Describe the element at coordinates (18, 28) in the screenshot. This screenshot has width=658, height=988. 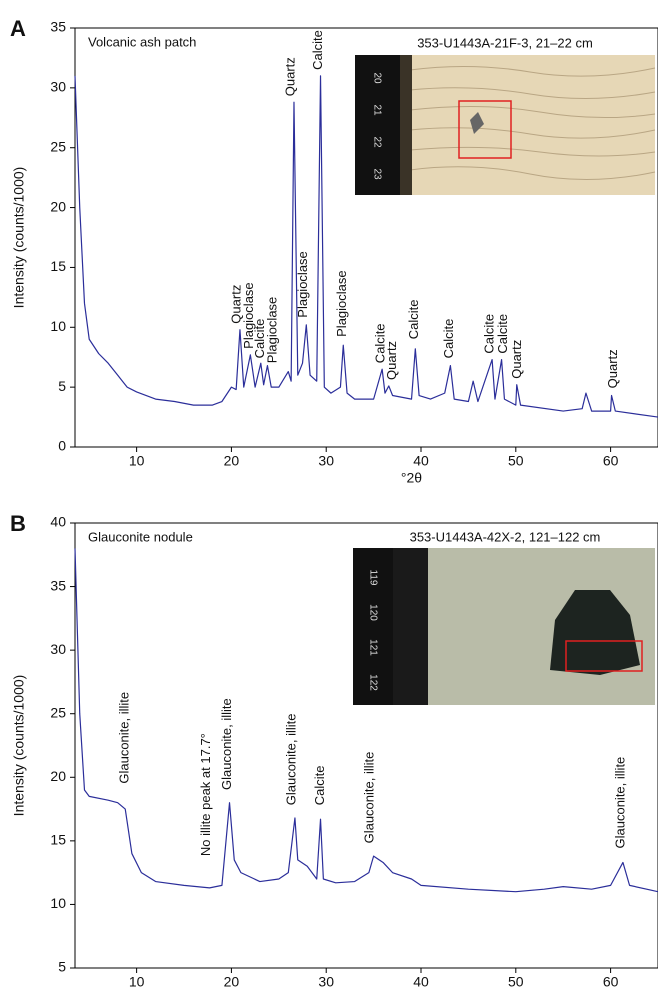
I see `panel-letter: A` at that location.